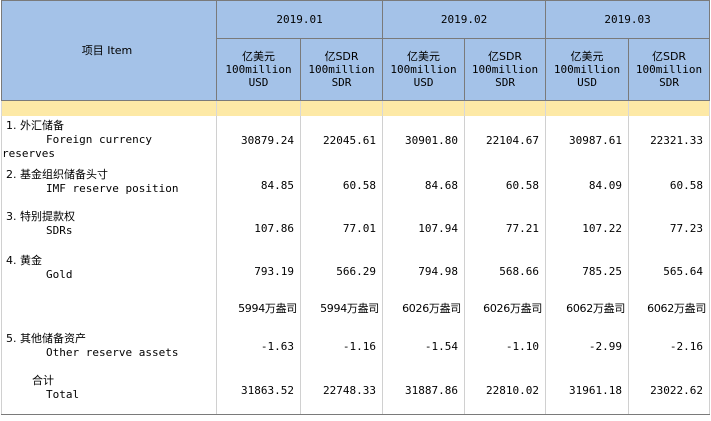 The width and height of the screenshot is (711, 421). What do you see at coordinates (628, 19) in the screenshot?
I see `period-header: 2019.03` at bounding box center [628, 19].